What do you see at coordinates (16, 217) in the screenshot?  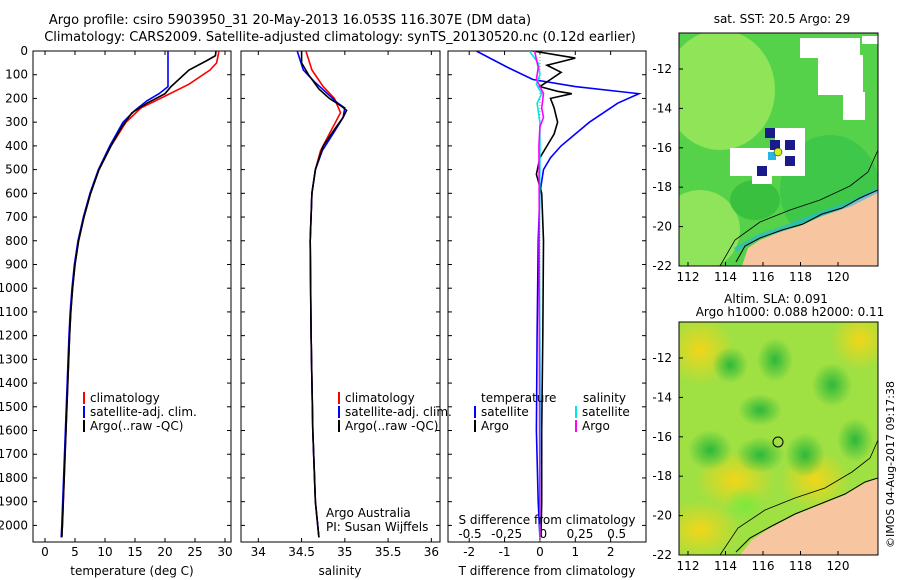 I see `depth-tick-label: 700` at bounding box center [16, 217].